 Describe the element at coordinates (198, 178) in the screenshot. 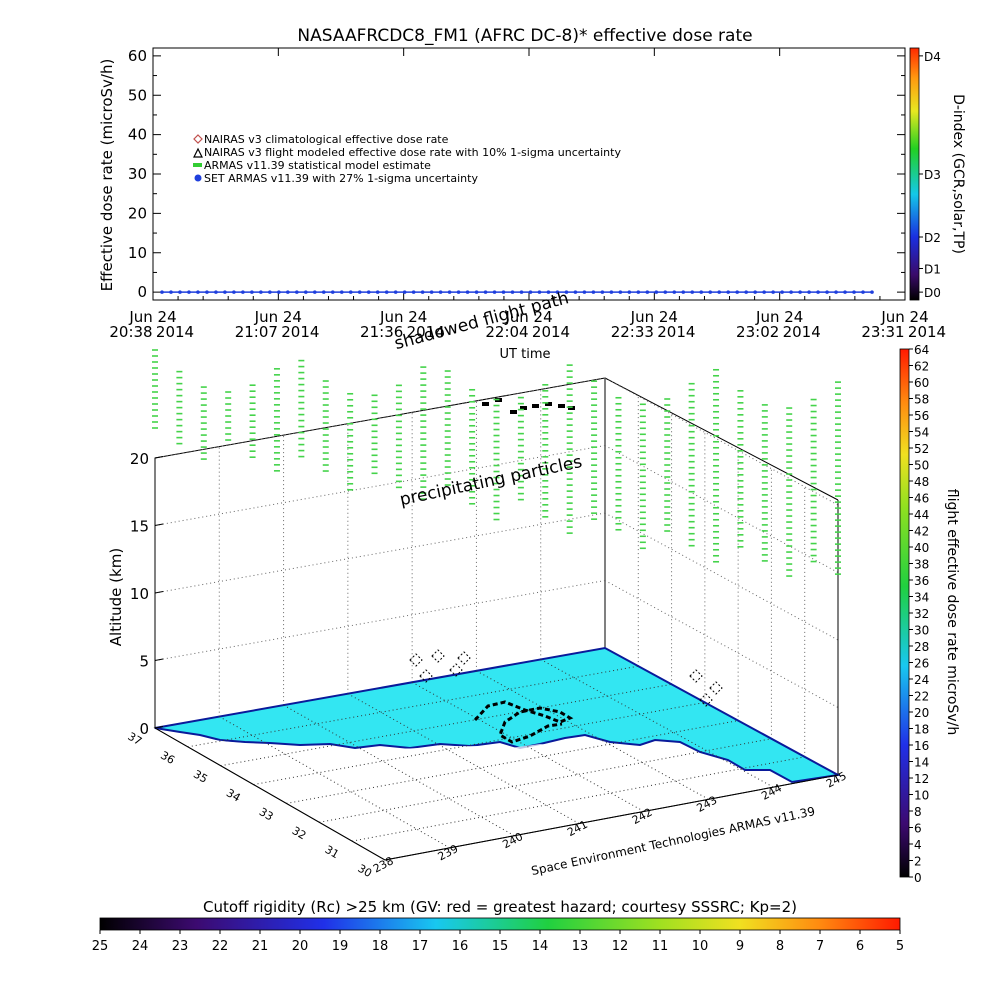

I see `dot-marker-icon` at that location.